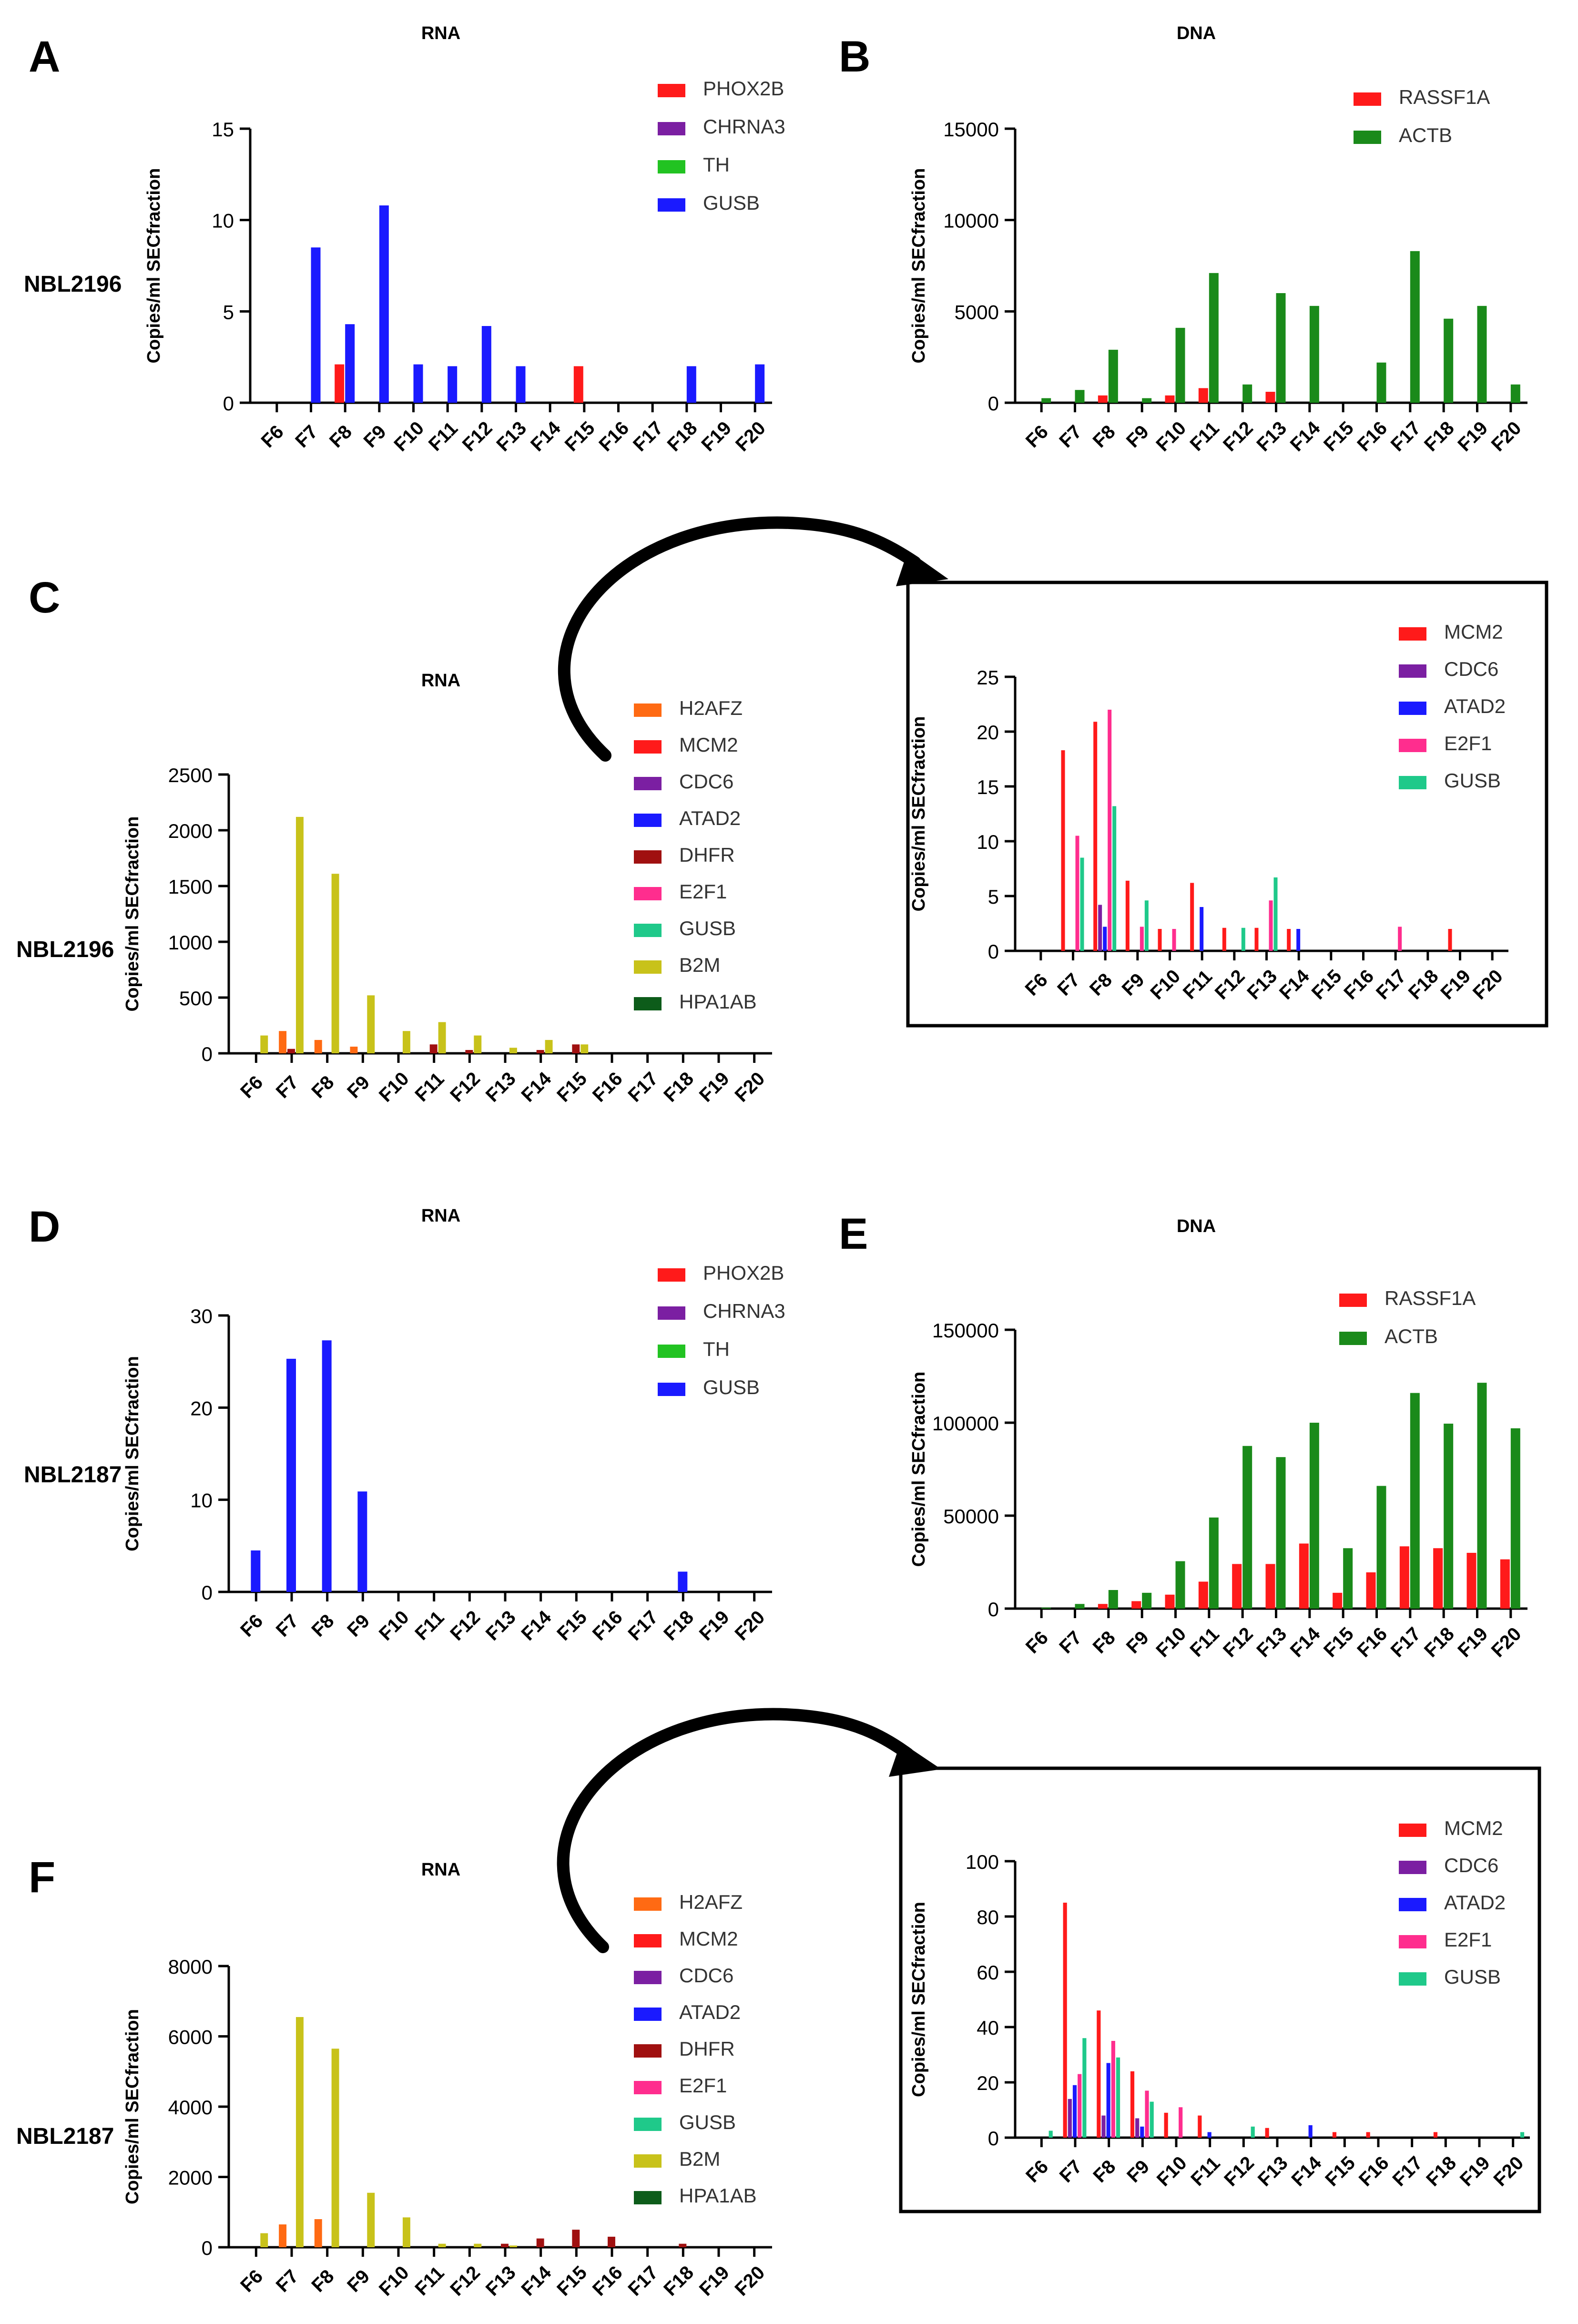  What do you see at coordinates (1220, 1989) in the screenshot?
I see `inset-box-f` at bounding box center [1220, 1989].